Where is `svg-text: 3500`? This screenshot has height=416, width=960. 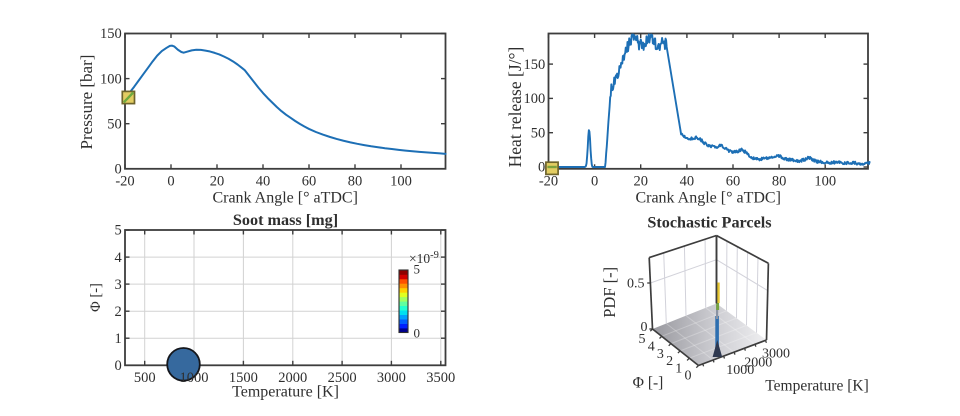 svg-text: 3500 is located at coordinates (440, 378).